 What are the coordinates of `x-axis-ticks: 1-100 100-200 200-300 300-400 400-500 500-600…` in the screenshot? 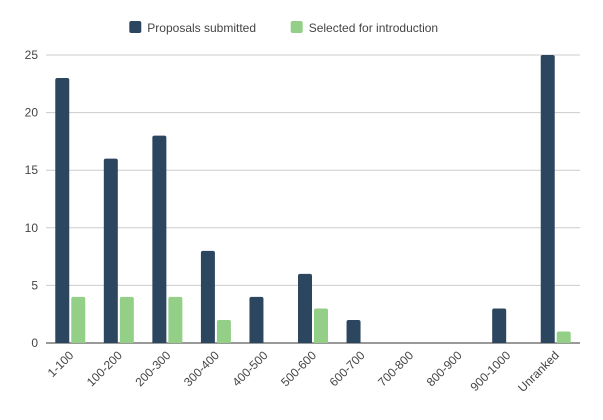 It's located at (303, 371).